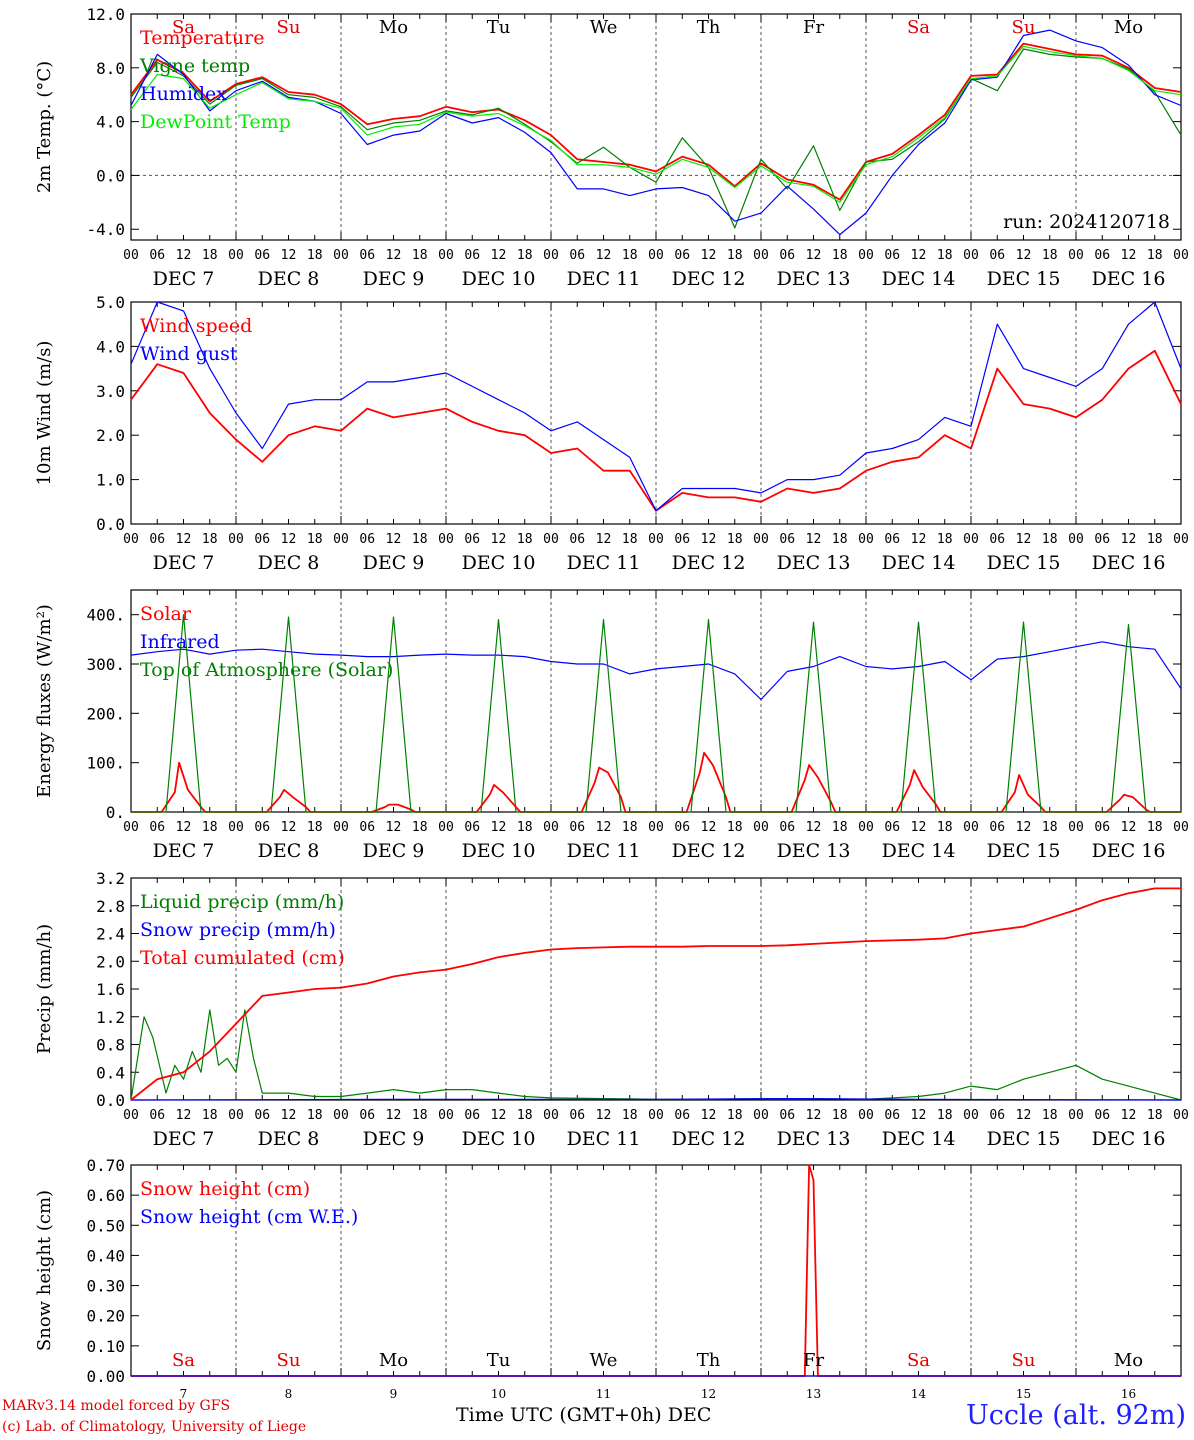 The height and width of the screenshot is (1440, 1194). What do you see at coordinates (289, 563) in the screenshot?
I see `day-date-label: DEC 8` at bounding box center [289, 563].